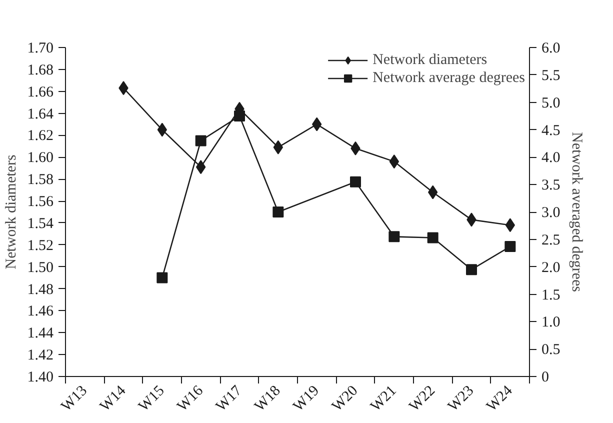 Image resolution: width=613 pixels, height=423 pixels. What do you see at coordinates (40, 268) in the screenshot?
I see `y-tick-label: 1.50` at bounding box center [40, 268].